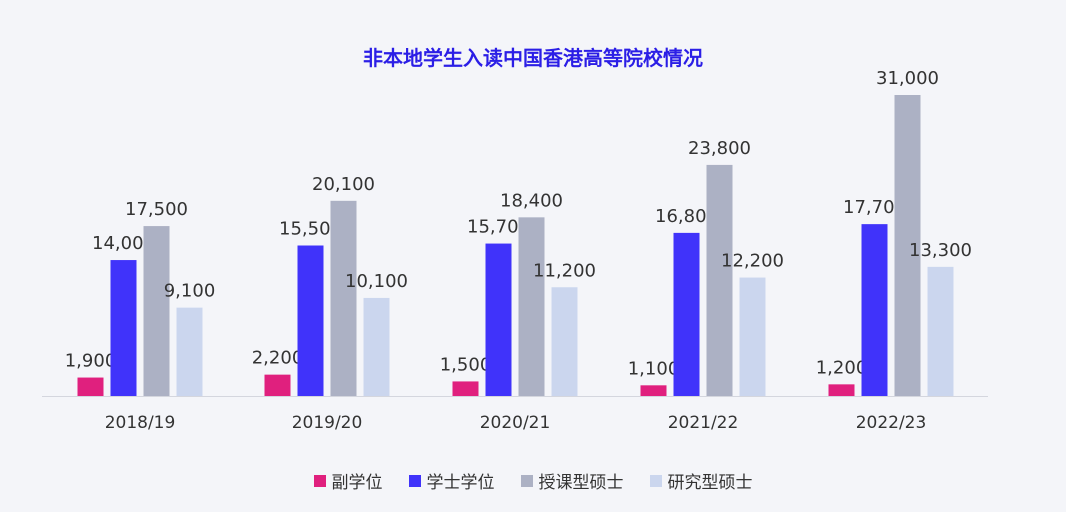 This screenshot has height=512, width=1066. I want to click on data-label-2-3: 15,700, so click(498, 227).